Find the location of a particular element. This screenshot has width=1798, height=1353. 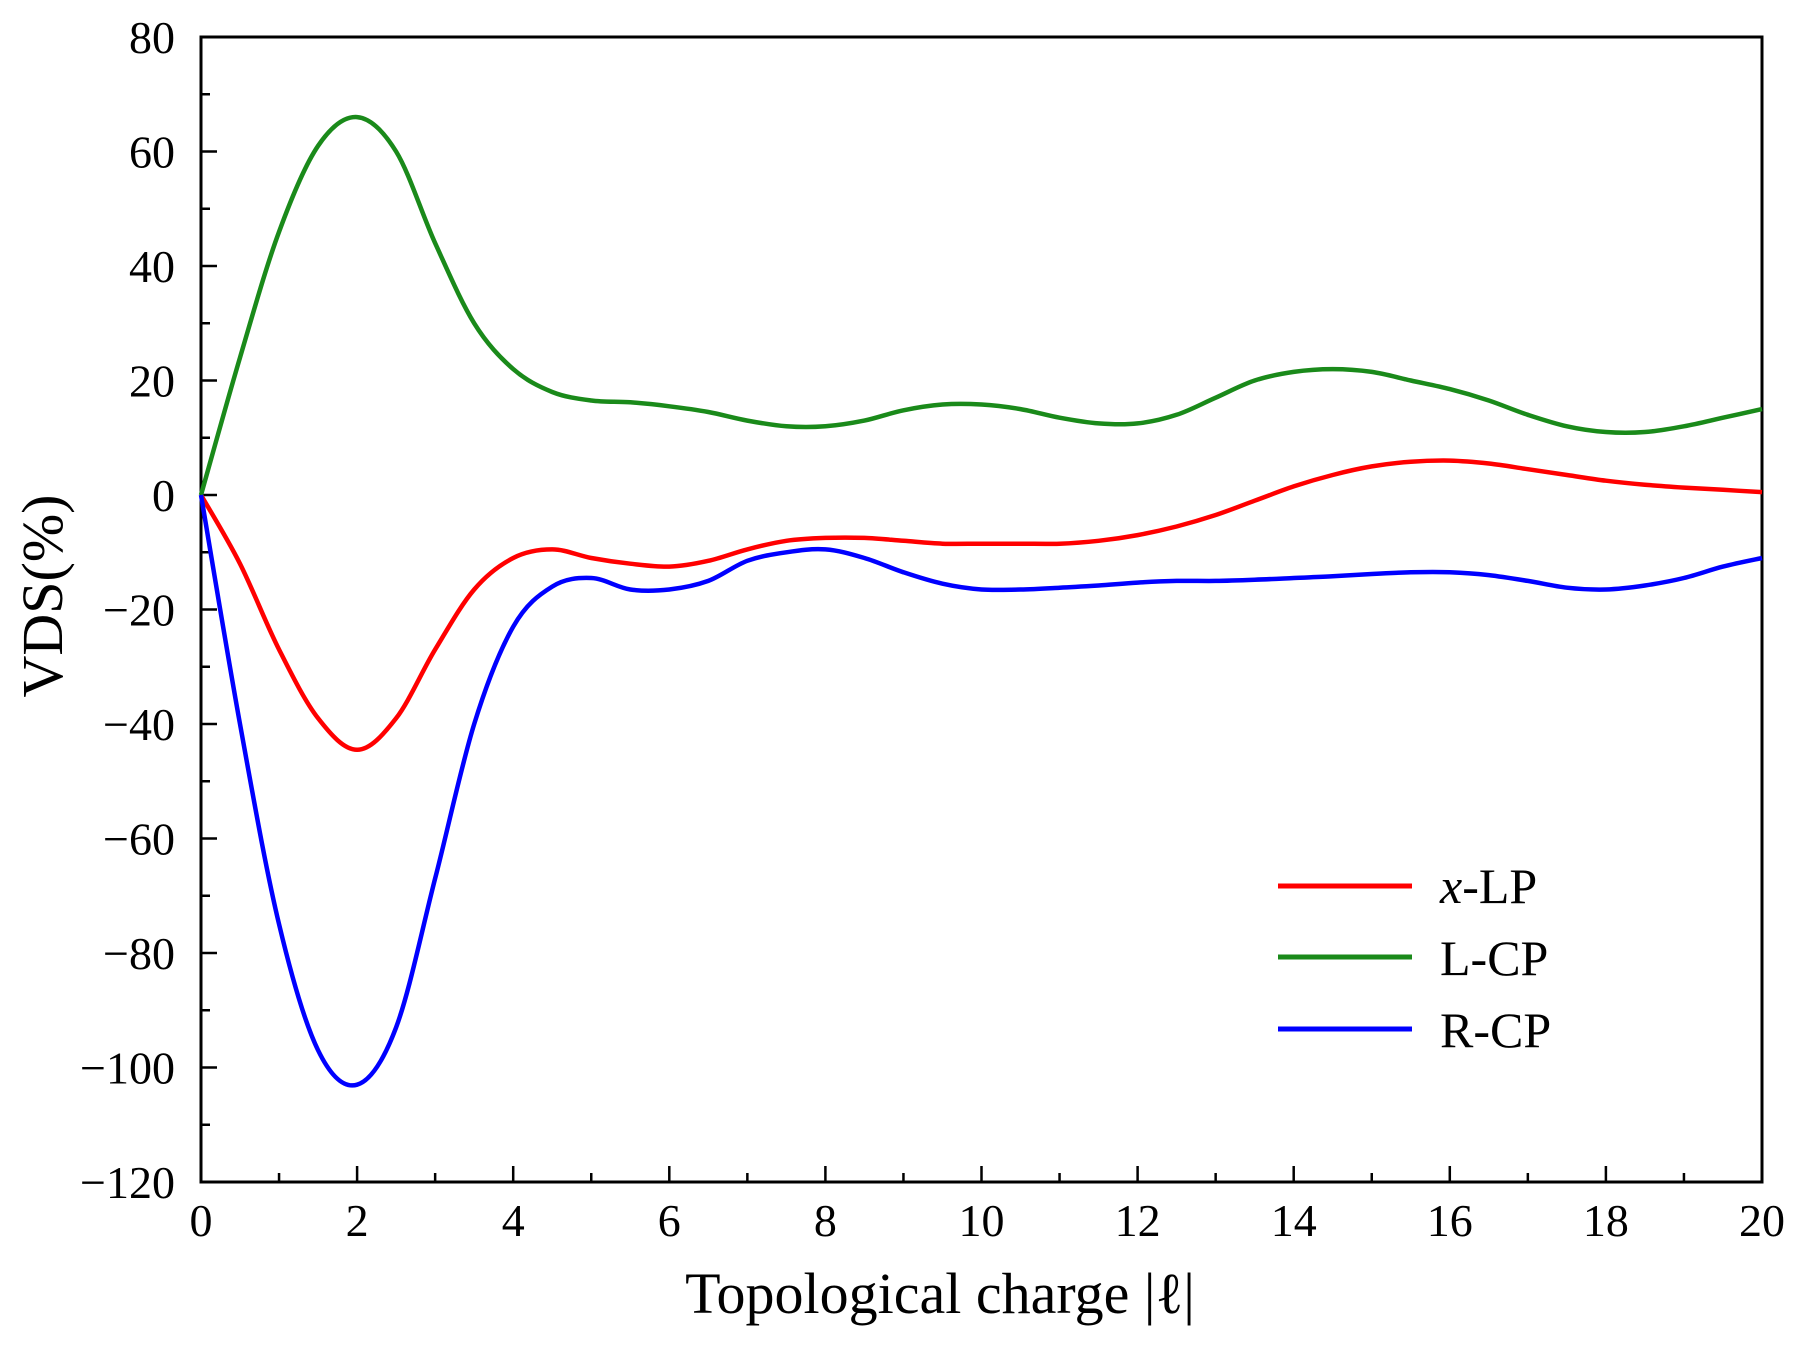

y-tick-label: −80 is located at coordinates (139, 953).